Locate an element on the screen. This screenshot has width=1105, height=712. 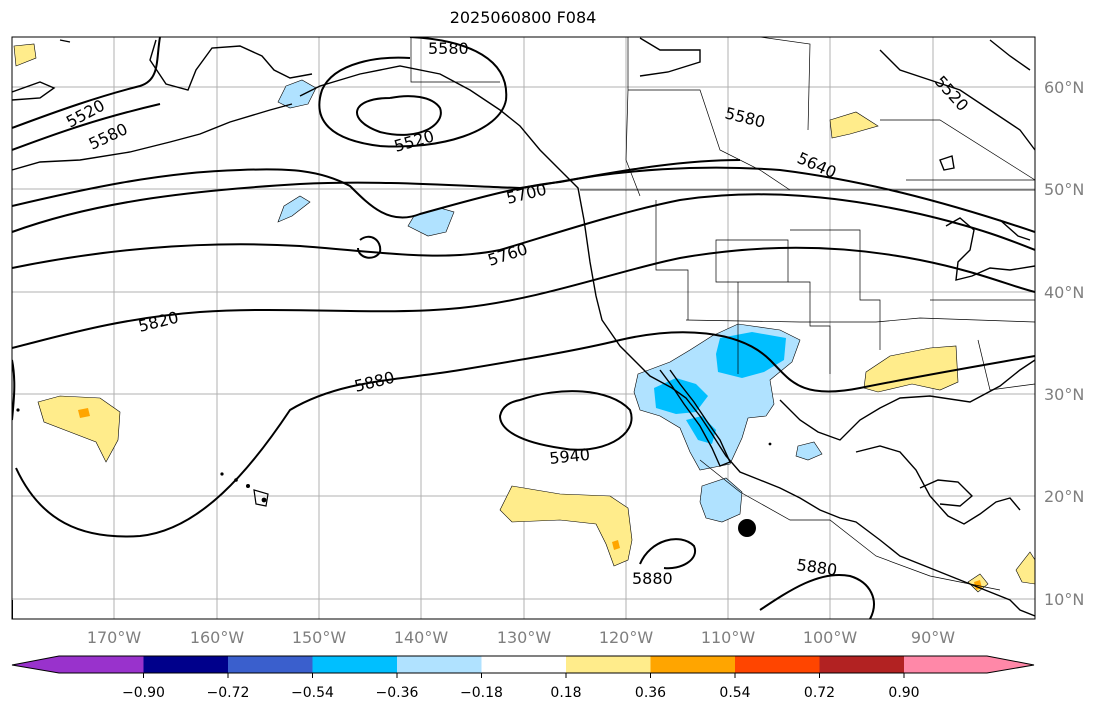
lat-tick-label: 60°N is located at coordinates (1064, 87).